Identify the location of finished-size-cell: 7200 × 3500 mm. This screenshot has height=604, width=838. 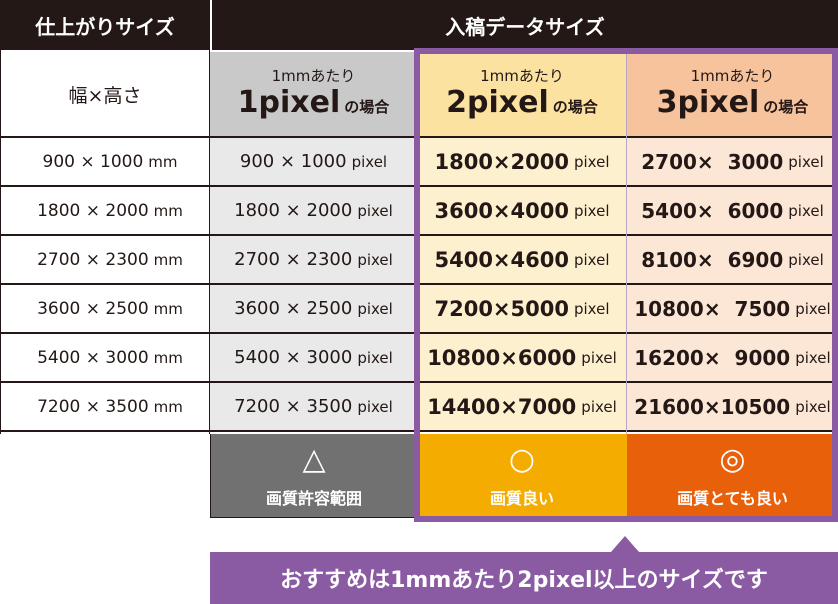
(105, 406).